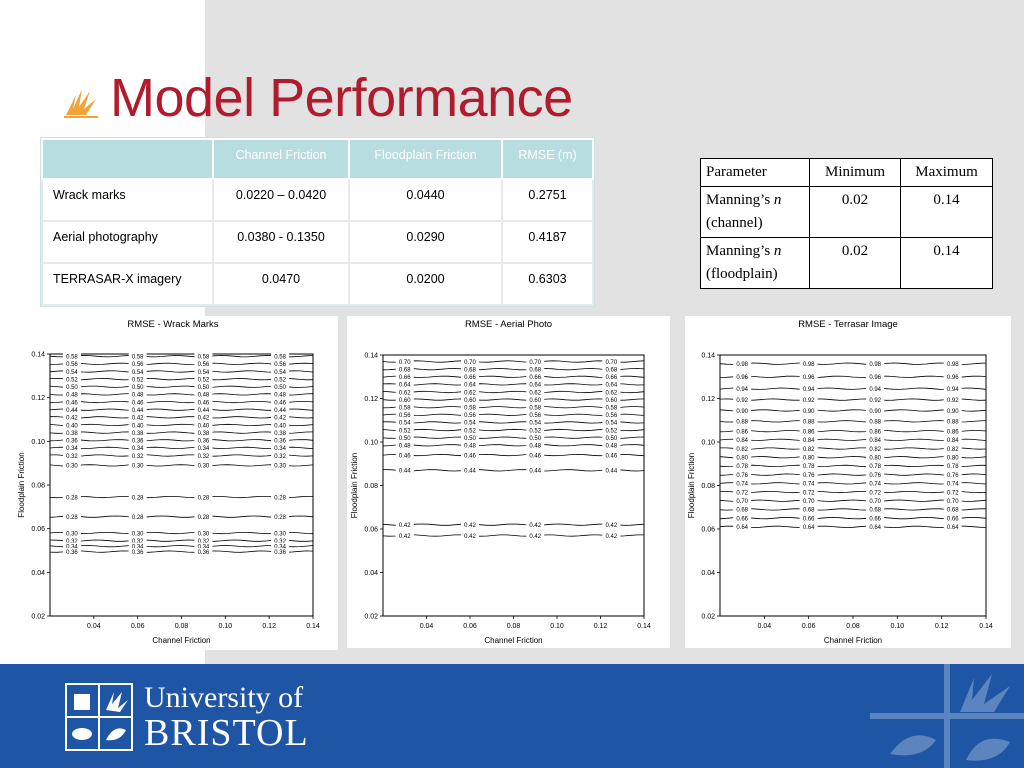  What do you see at coordinates (281, 284) in the screenshot?
I see `channel-value: 0.0470` at bounding box center [281, 284].